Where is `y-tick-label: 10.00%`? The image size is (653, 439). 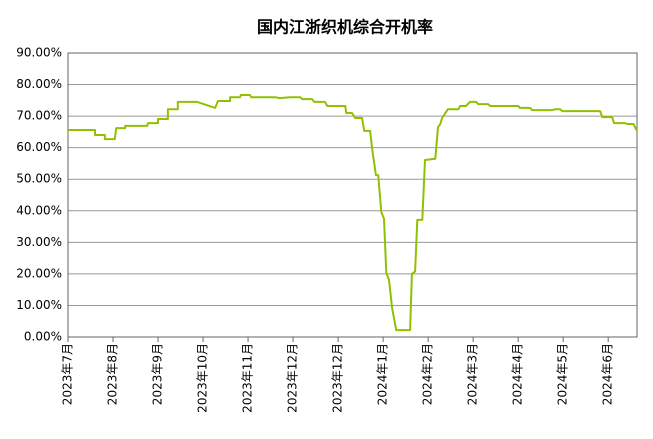
y-tick-label: 10.00% is located at coordinates (39, 305).